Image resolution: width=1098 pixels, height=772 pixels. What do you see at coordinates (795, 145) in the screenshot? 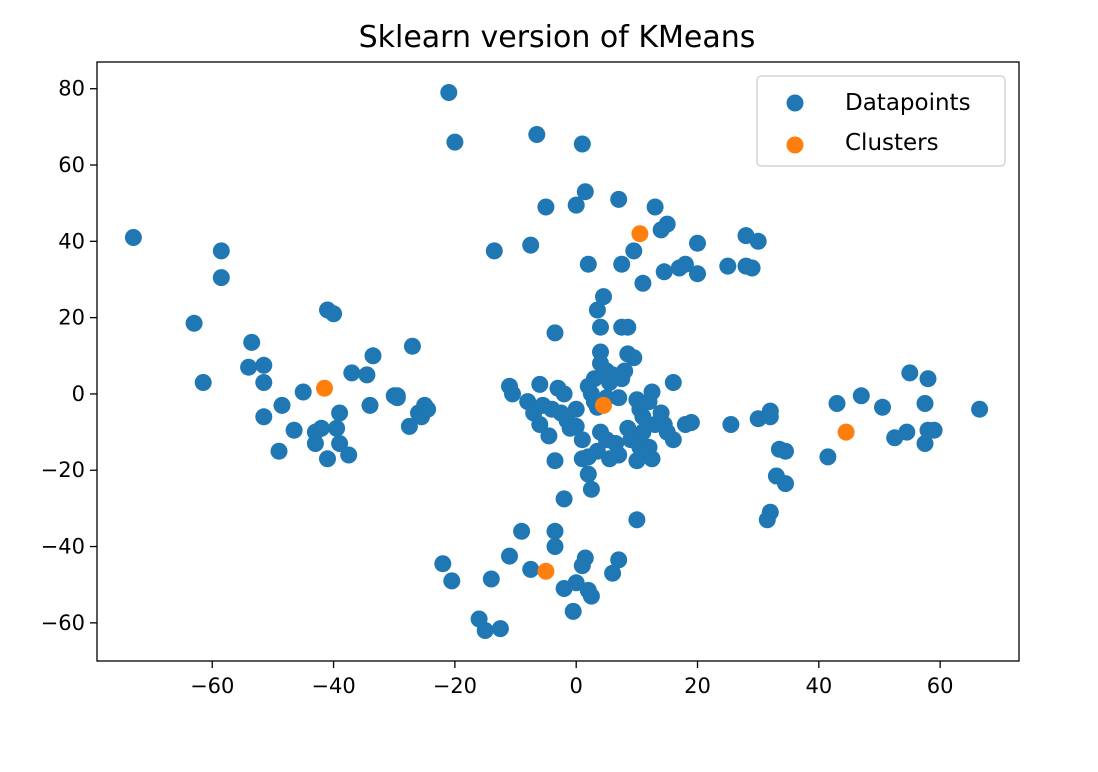
I see `legend-marker-clusters` at bounding box center [795, 145].